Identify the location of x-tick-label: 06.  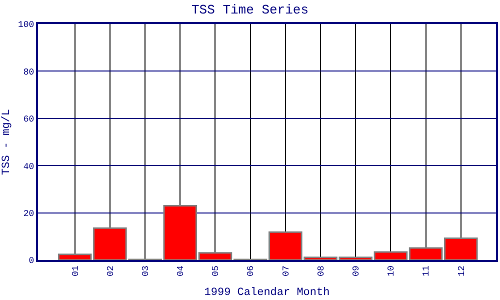
(251, 271).